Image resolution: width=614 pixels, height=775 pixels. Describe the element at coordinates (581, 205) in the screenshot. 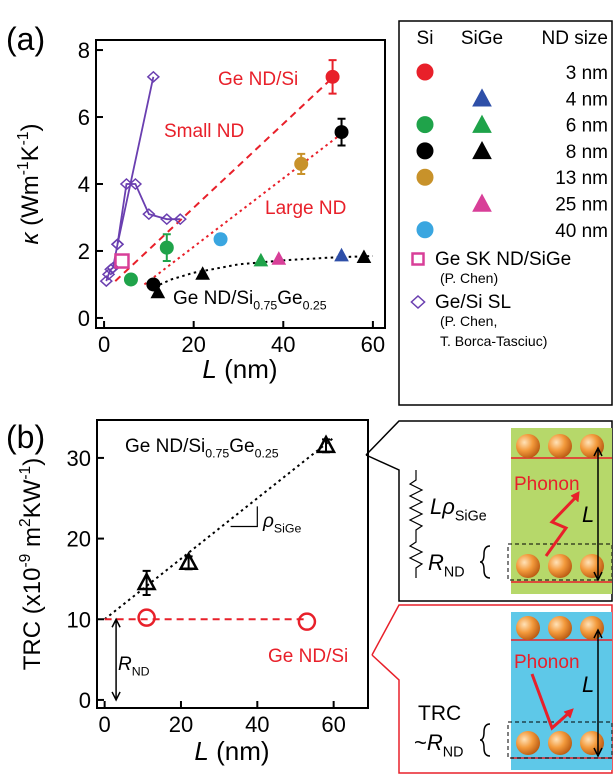

I see `legend-label: 25 nm` at that location.